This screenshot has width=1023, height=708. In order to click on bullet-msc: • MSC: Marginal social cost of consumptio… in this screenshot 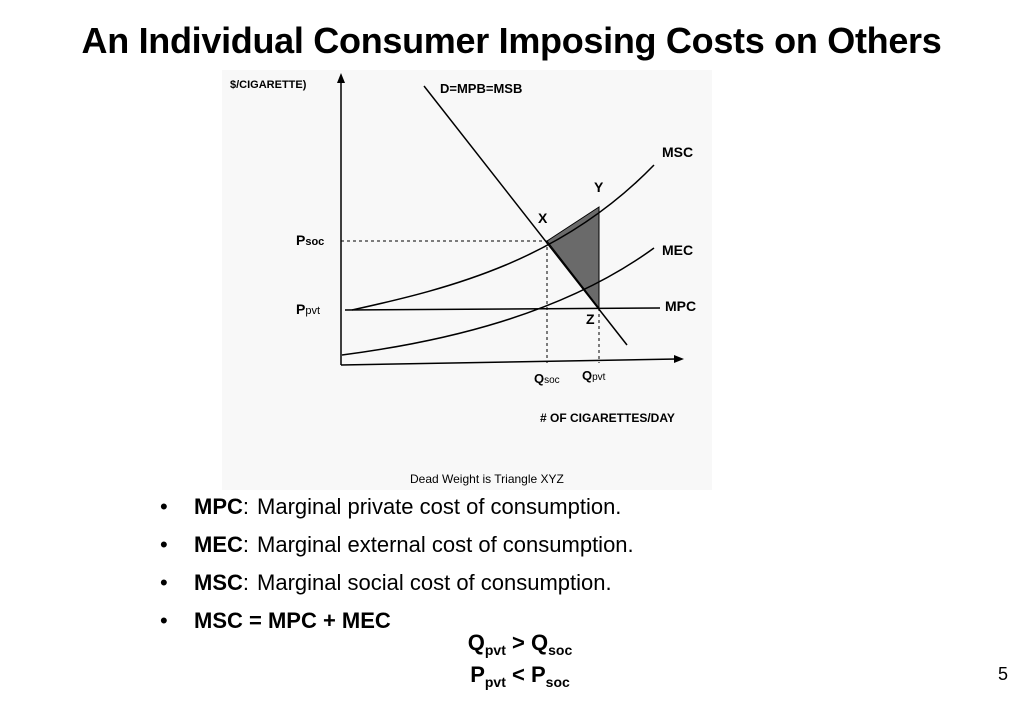, I will do `click(396, 587)`.